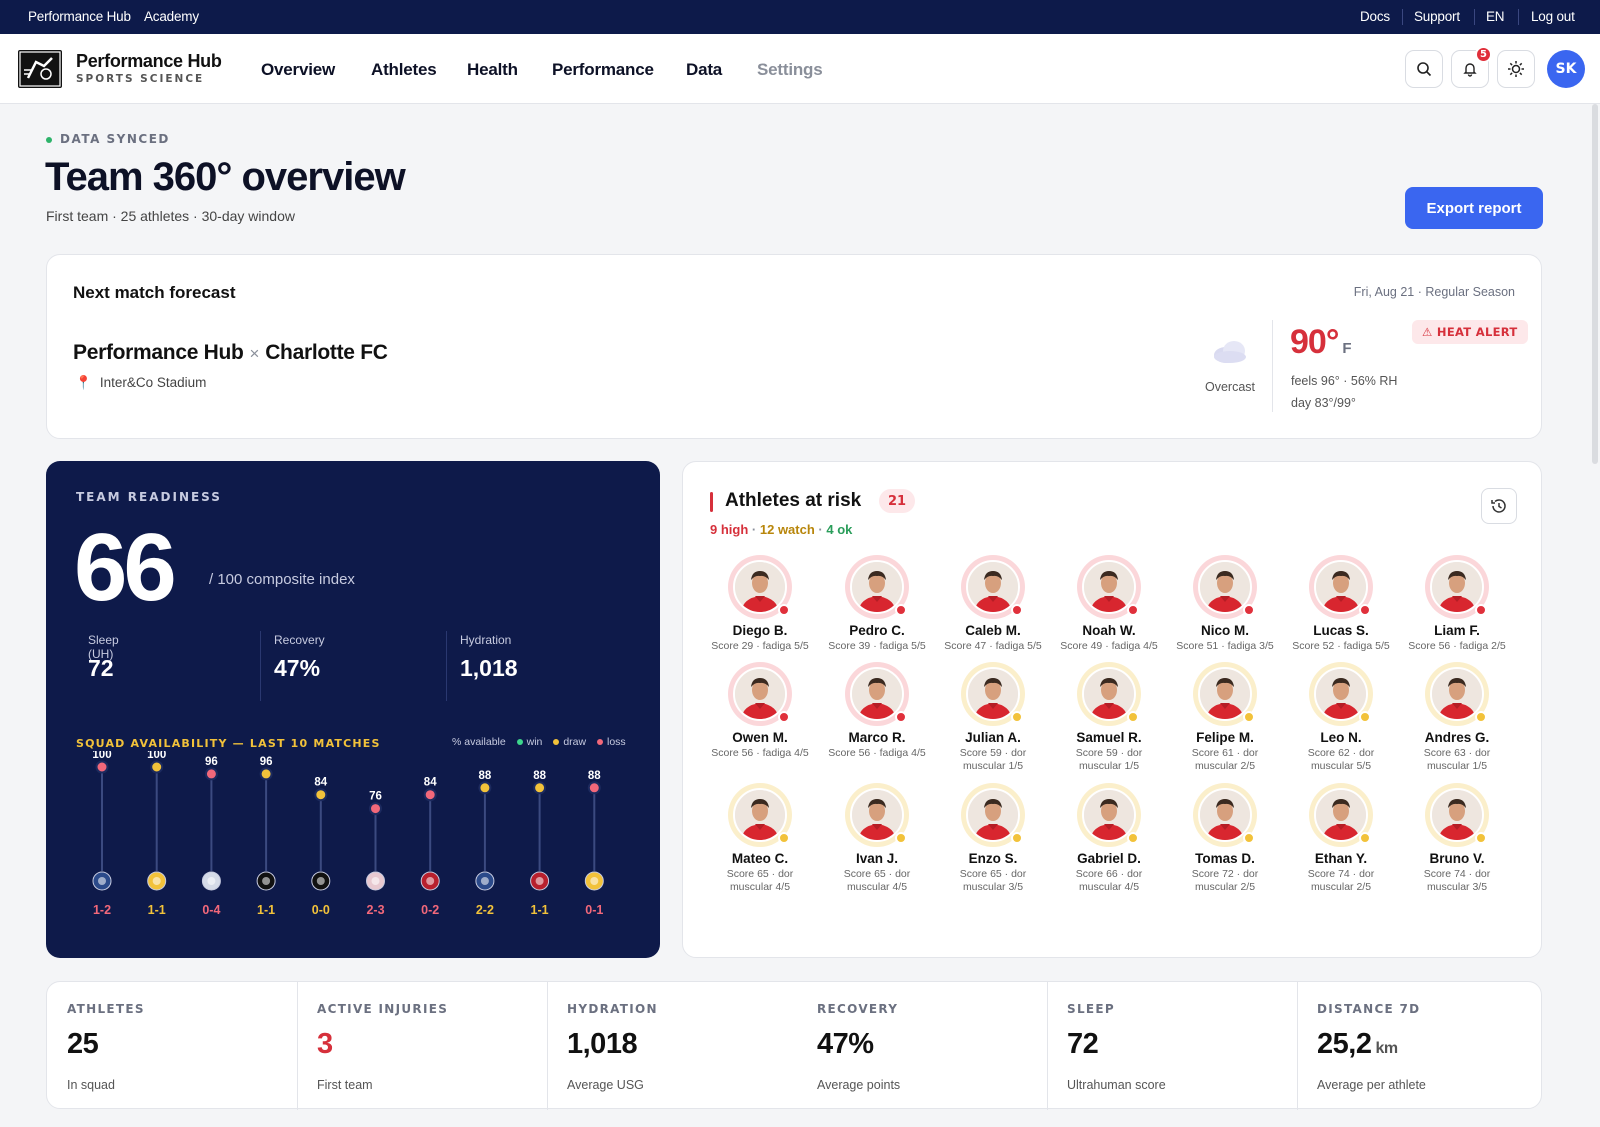 Image resolution: width=1600 pixels, height=1127 pixels. I want to click on stat-description: Average points, so click(859, 1085).